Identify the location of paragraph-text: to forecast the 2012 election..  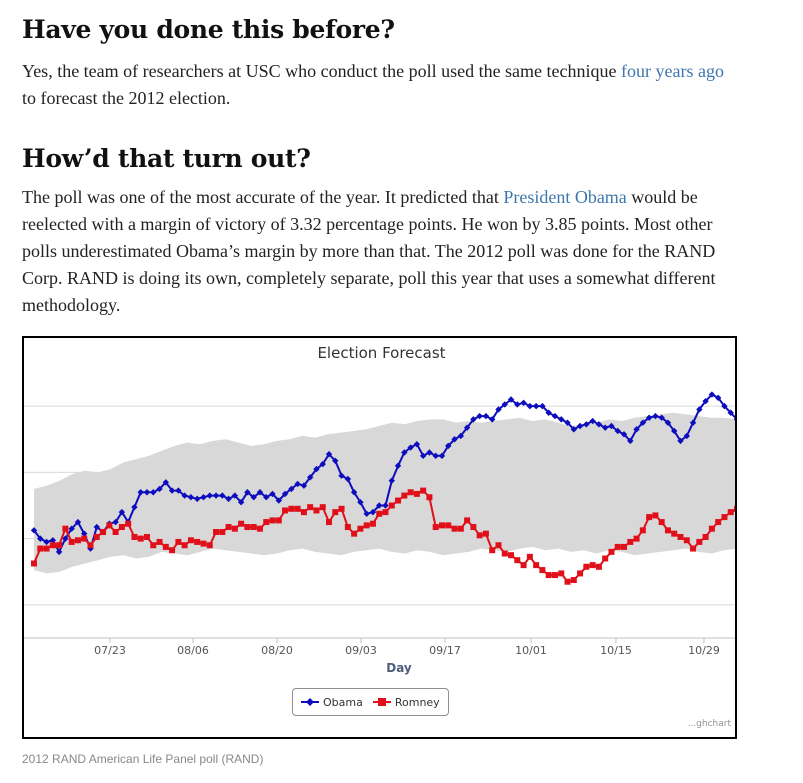
(126, 98).